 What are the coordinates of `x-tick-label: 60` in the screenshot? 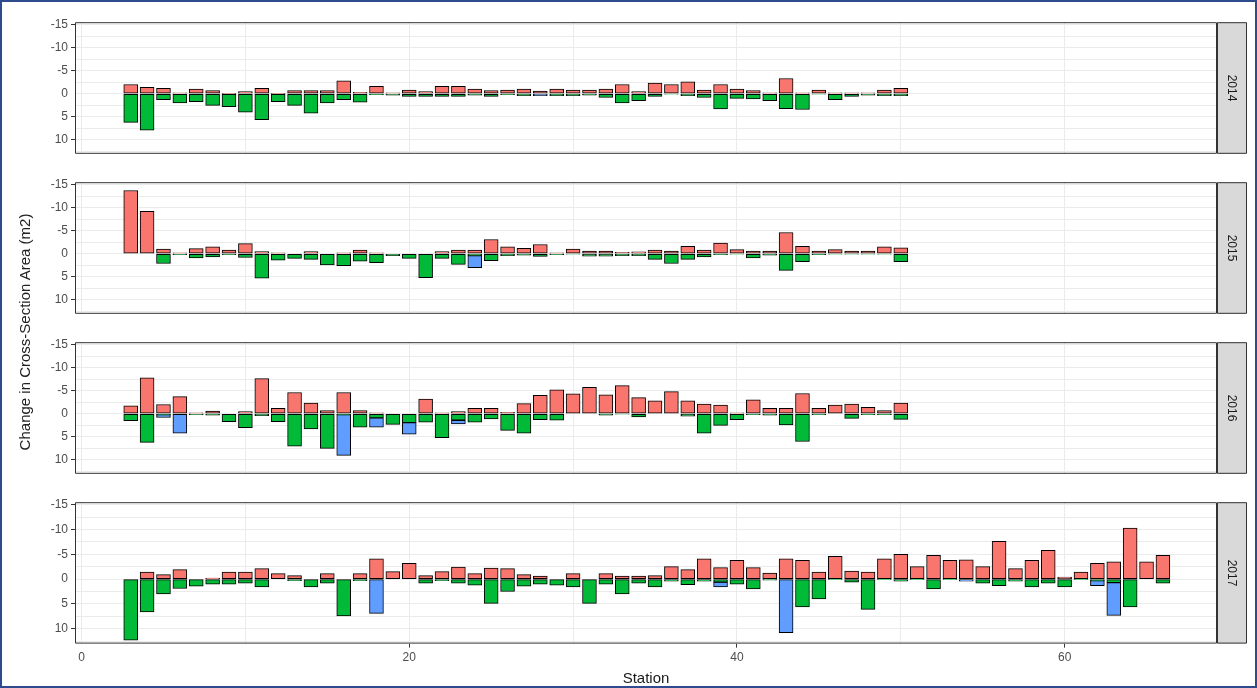 It's located at (1064, 657).